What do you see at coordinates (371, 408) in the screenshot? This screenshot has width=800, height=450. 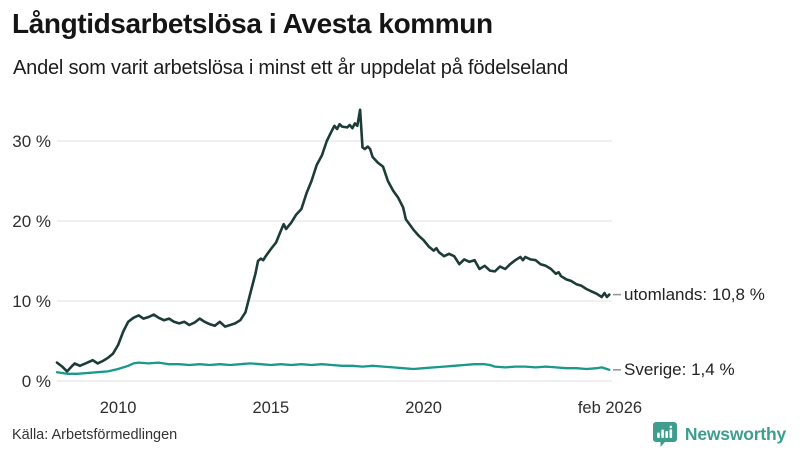 I see `x-axis-labels: 2010 2015 2020 feb 2026` at bounding box center [371, 408].